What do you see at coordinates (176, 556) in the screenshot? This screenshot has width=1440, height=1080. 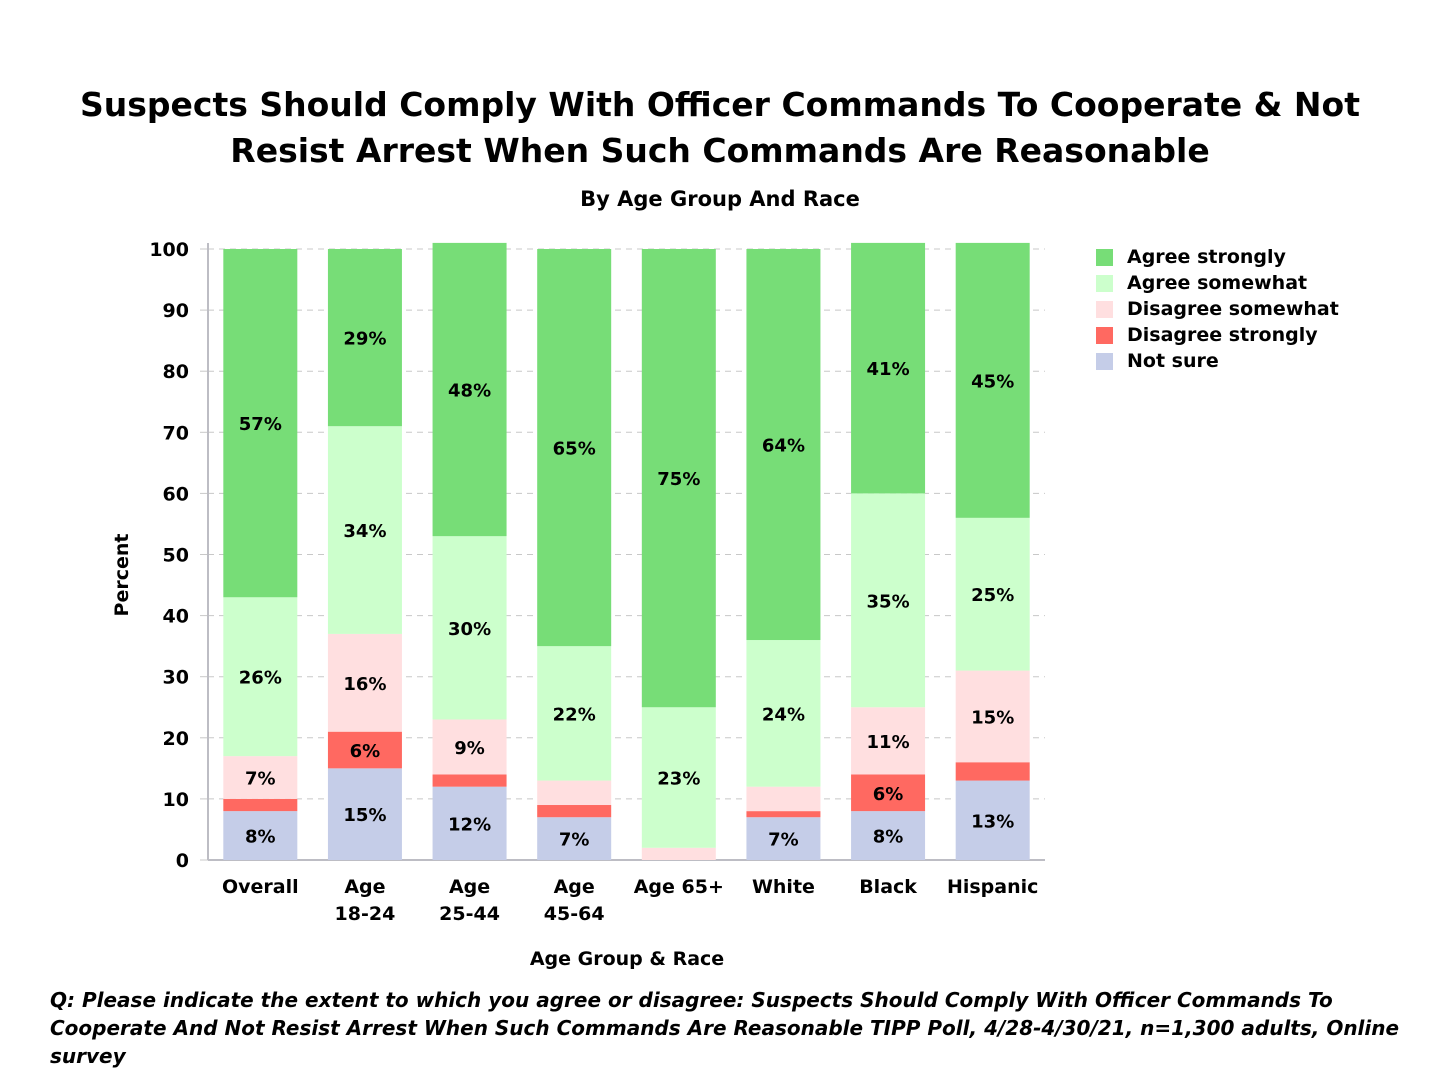 I see `y-tick-label: 50` at bounding box center [176, 556].